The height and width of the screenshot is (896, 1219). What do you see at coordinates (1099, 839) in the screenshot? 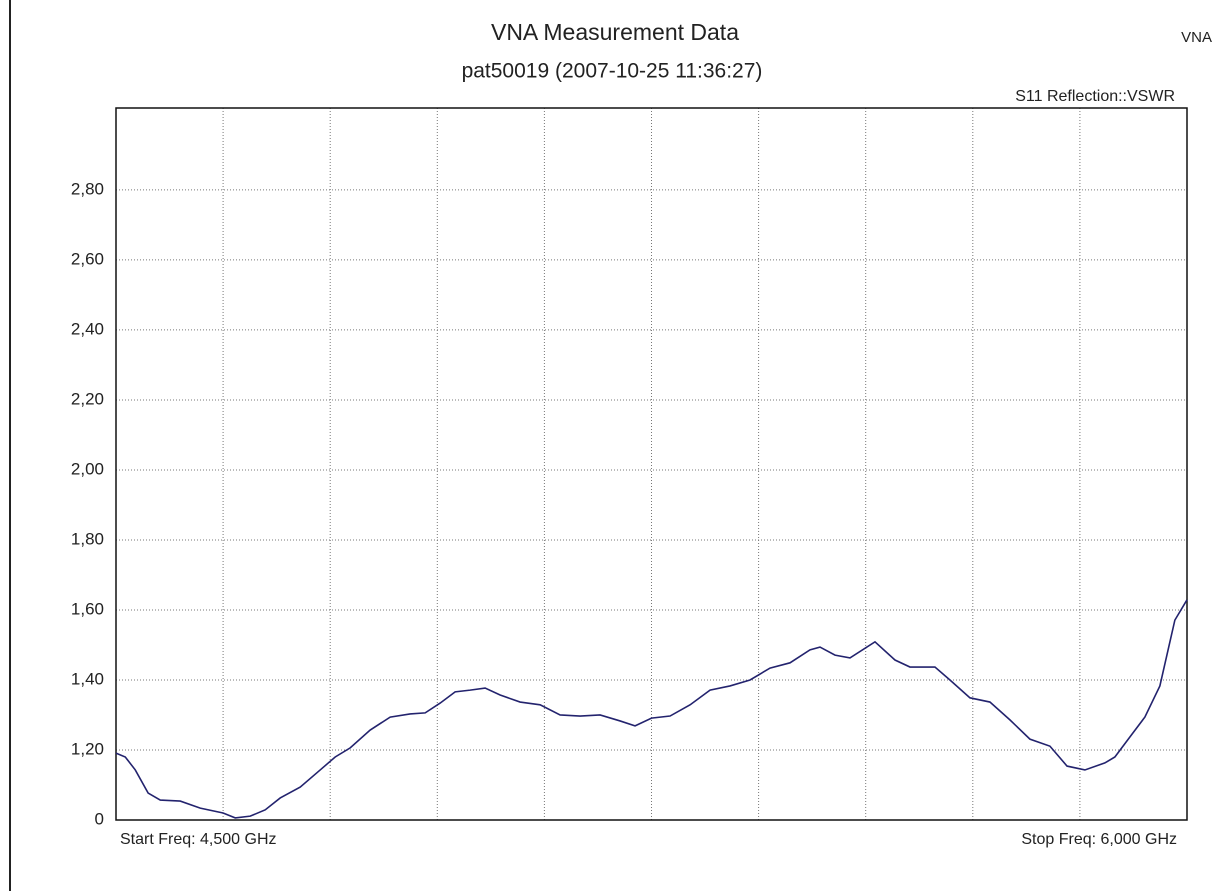
I see `stop-label: Stop Freq: 6,000 GHz` at bounding box center [1099, 839].